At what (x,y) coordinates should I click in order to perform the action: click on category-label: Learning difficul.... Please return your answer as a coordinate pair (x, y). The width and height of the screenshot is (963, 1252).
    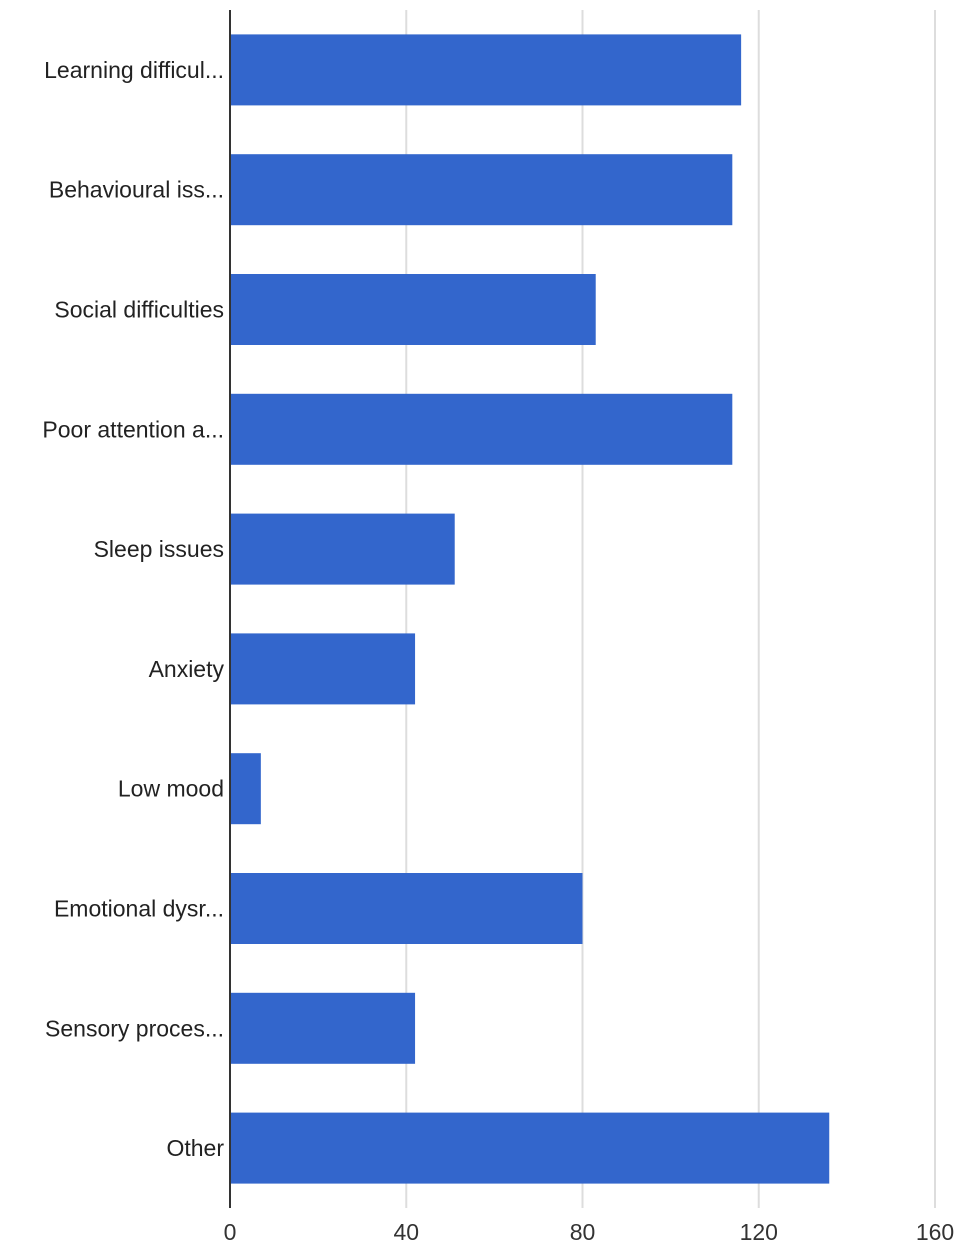
    Looking at the image, I should click on (134, 70).